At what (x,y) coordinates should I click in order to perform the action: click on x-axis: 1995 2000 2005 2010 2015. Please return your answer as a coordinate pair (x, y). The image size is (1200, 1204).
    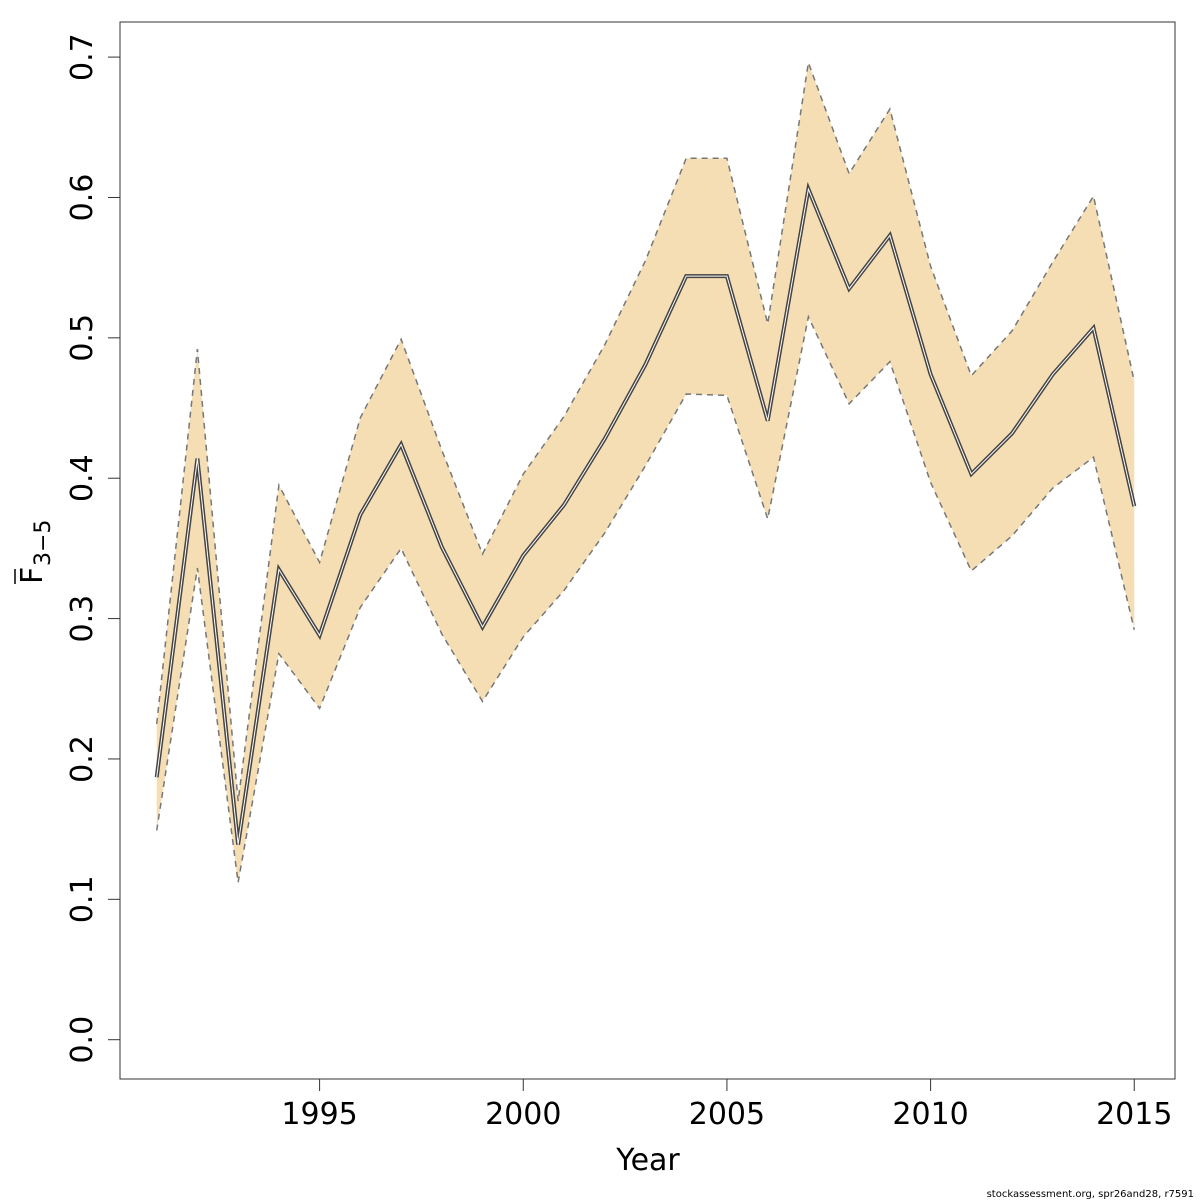
    Looking at the image, I should click on (726, 1105).